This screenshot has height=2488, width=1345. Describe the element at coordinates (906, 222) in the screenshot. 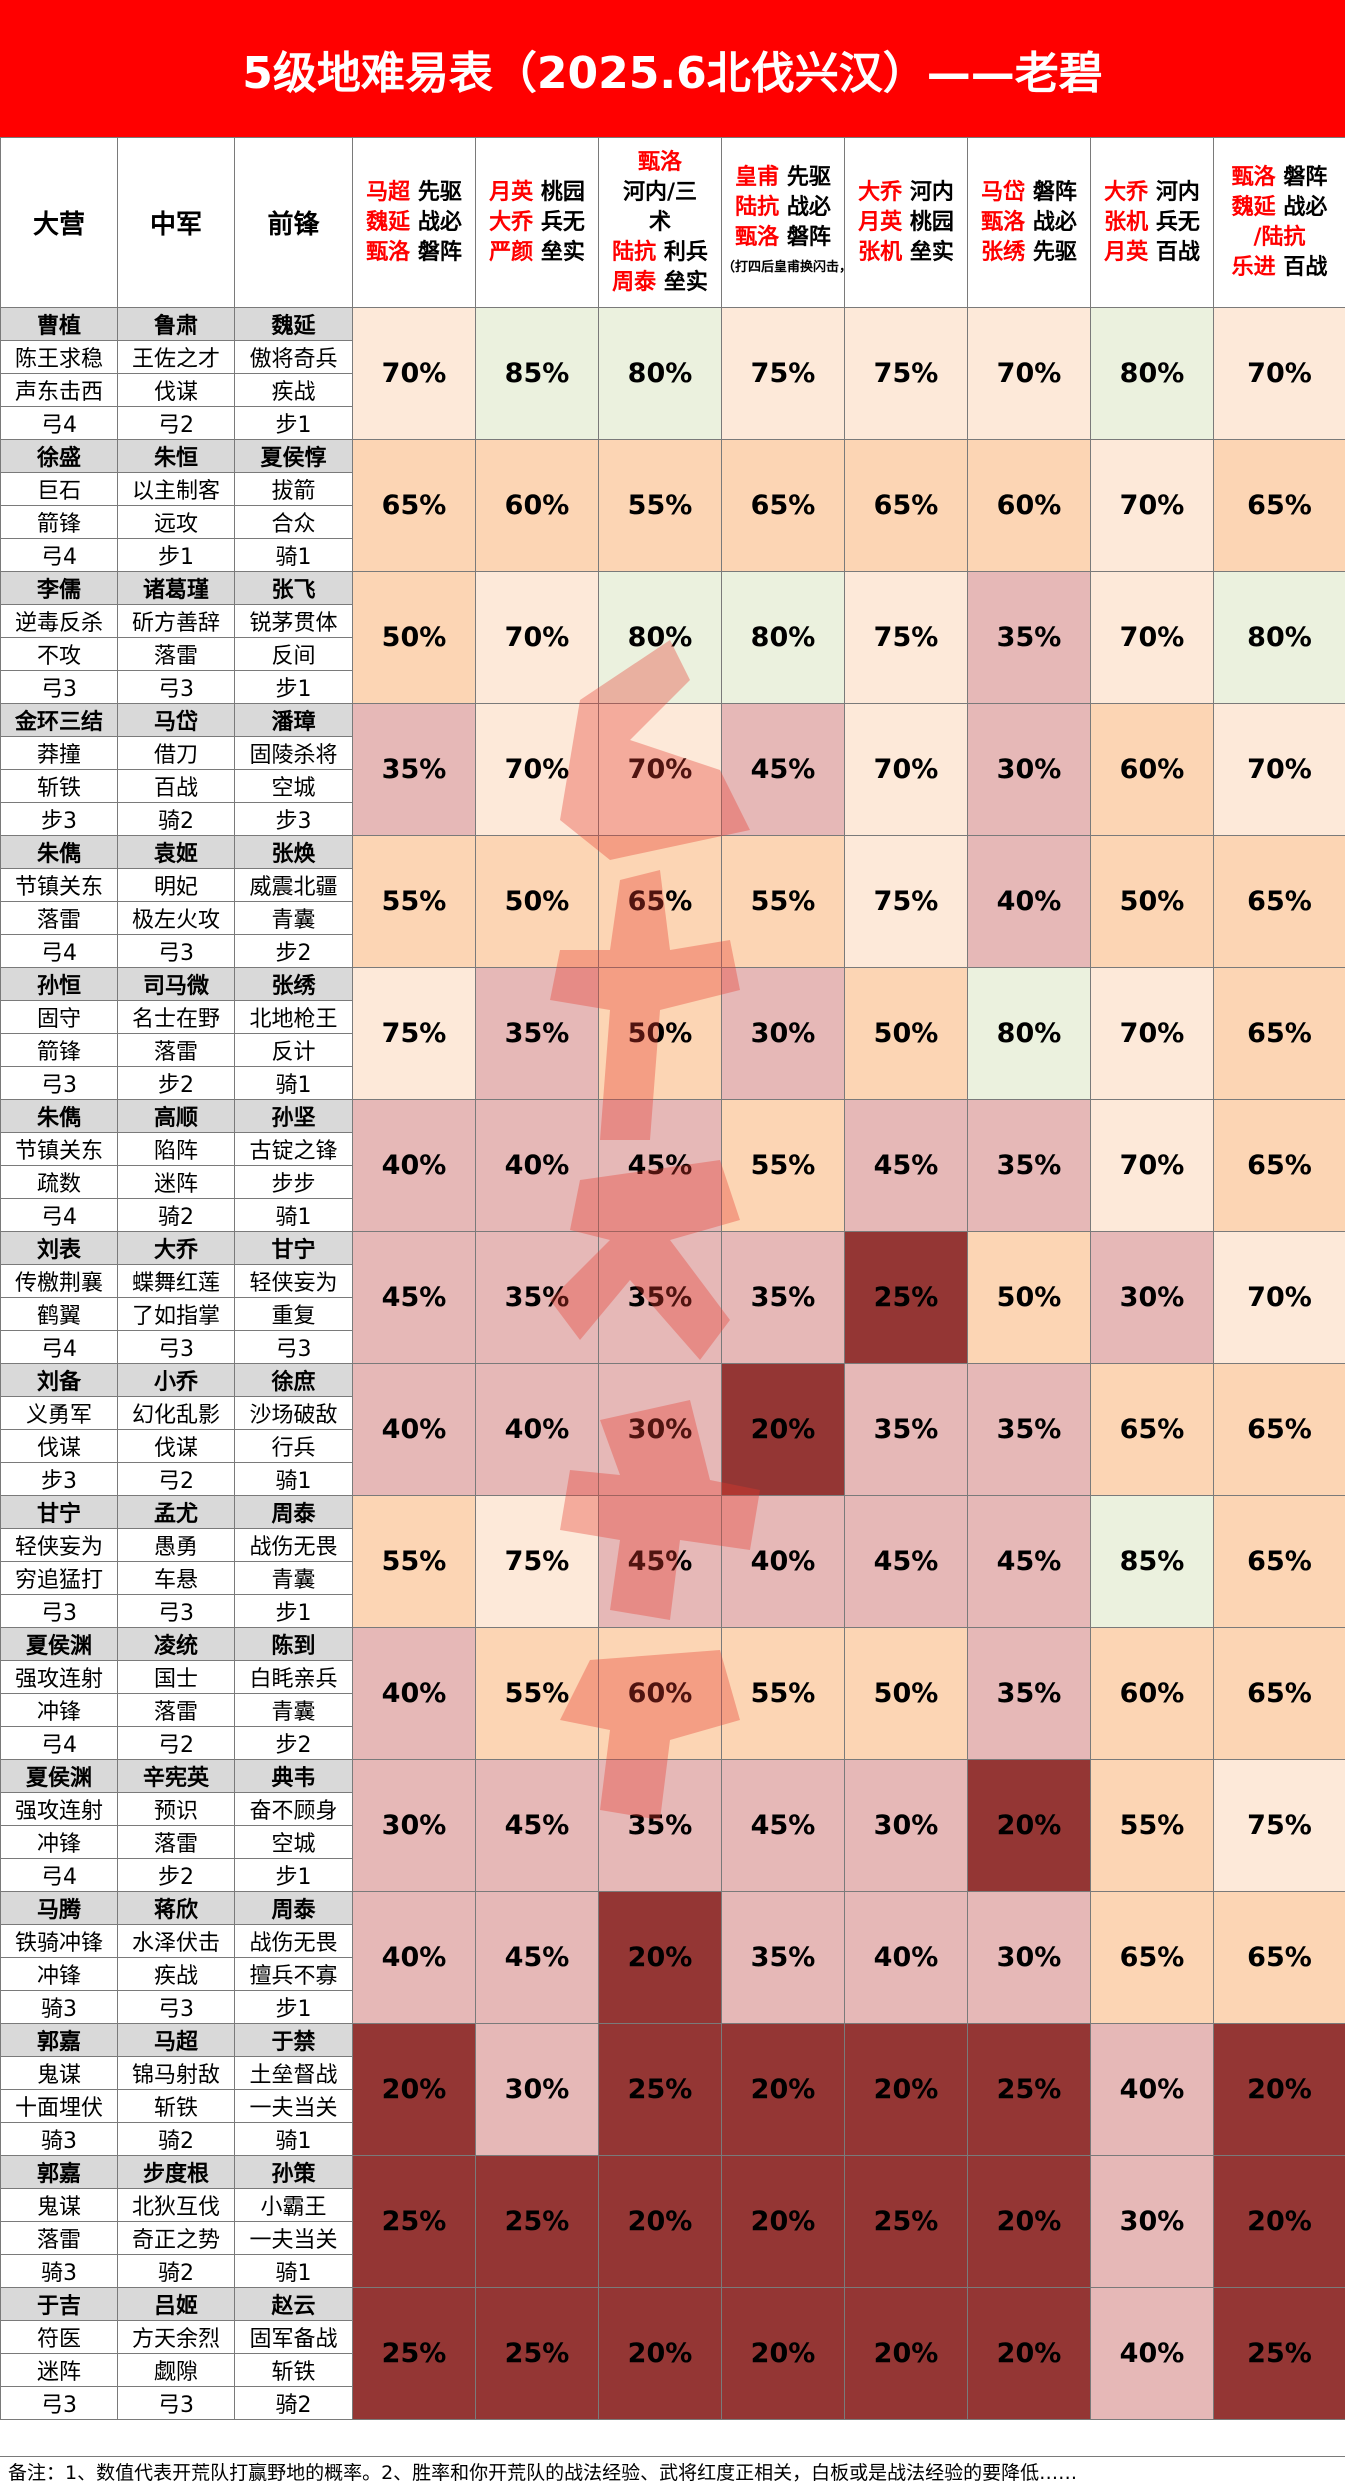

I see `header-lineup-5: 大乔 河内 月英 桃园 张机 垒实` at that location.